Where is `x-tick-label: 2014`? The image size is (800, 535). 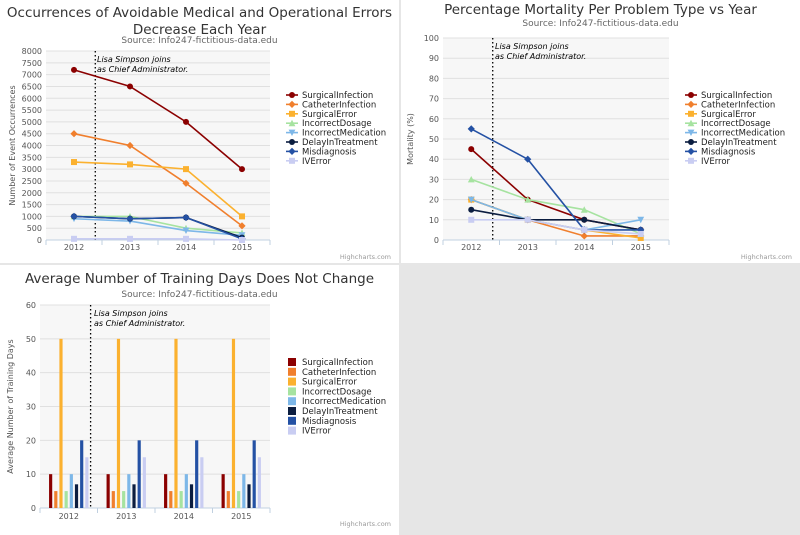
x-tick-label: 2014 is located at coordinates (186, 247).